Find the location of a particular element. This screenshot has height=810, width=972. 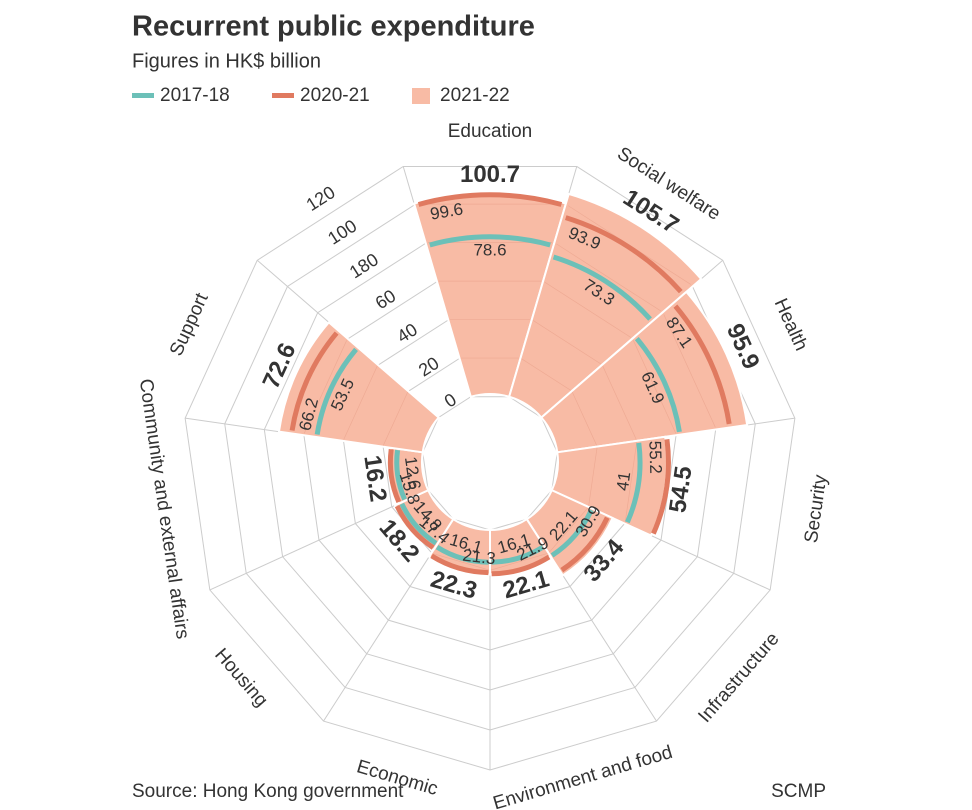

legend-label: 2017-18 is located at coordinates (195, 95).